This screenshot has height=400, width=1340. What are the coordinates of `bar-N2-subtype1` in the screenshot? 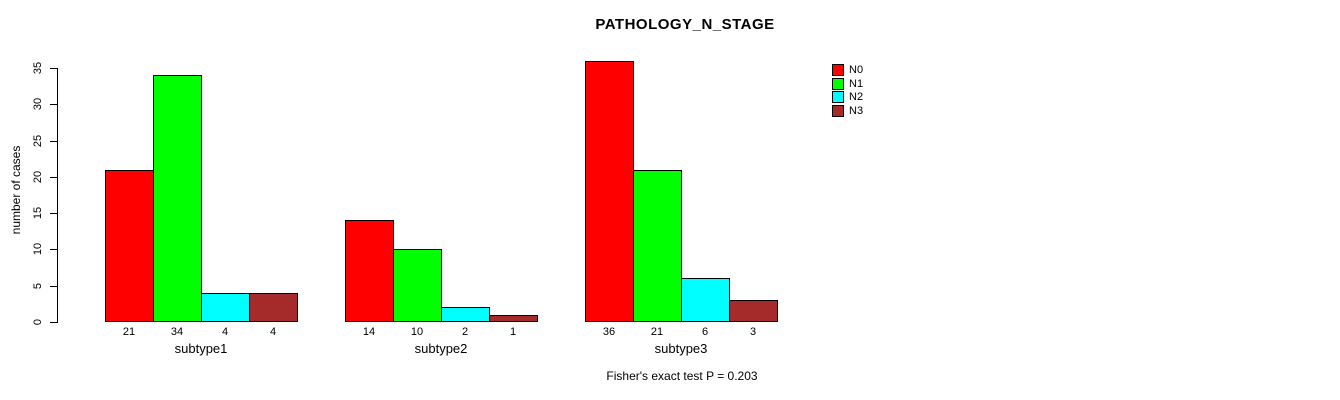 It's located at (225, 307).